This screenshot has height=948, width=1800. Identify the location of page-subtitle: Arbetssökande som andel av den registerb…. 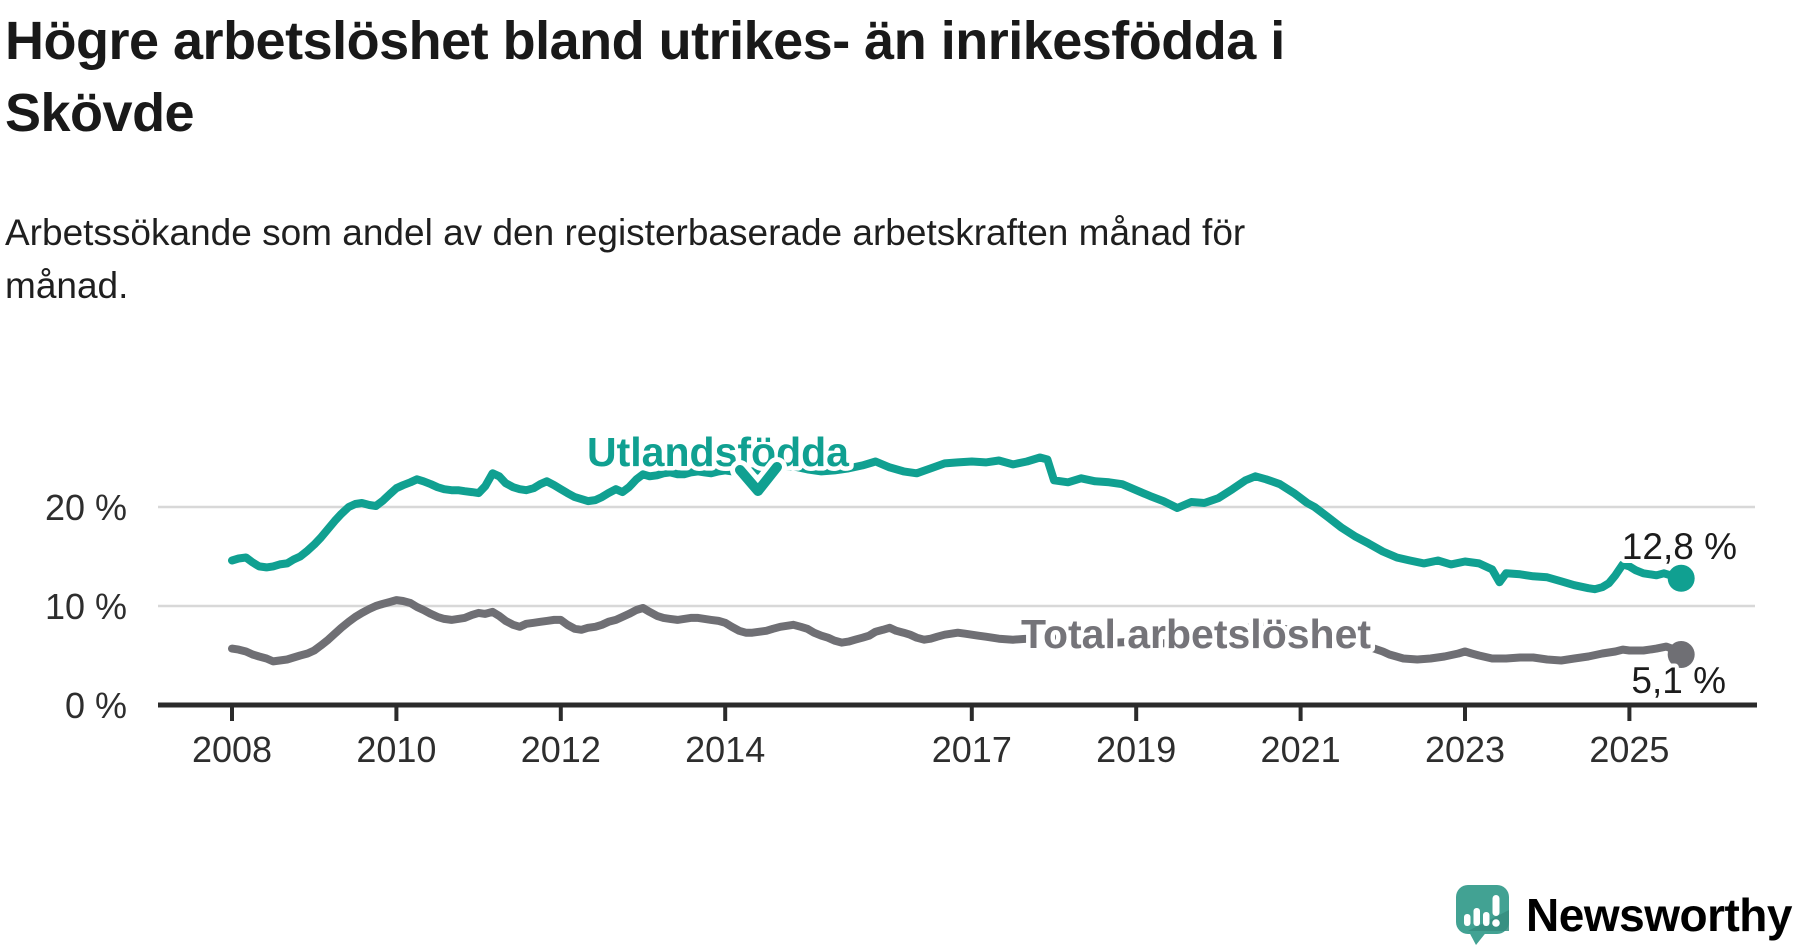
(625, 259).